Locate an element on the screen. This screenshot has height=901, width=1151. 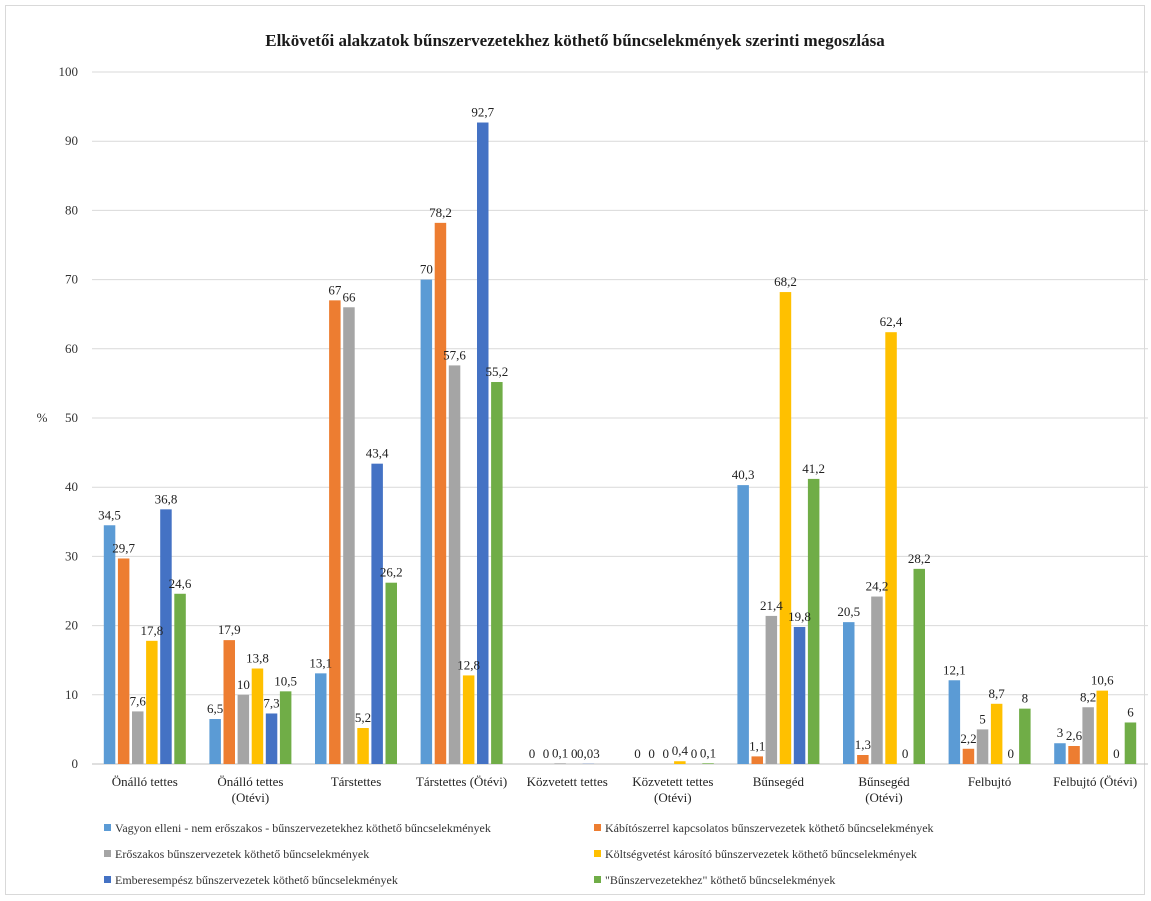
data-label: 57,6 is located at coordinates (454, 354).